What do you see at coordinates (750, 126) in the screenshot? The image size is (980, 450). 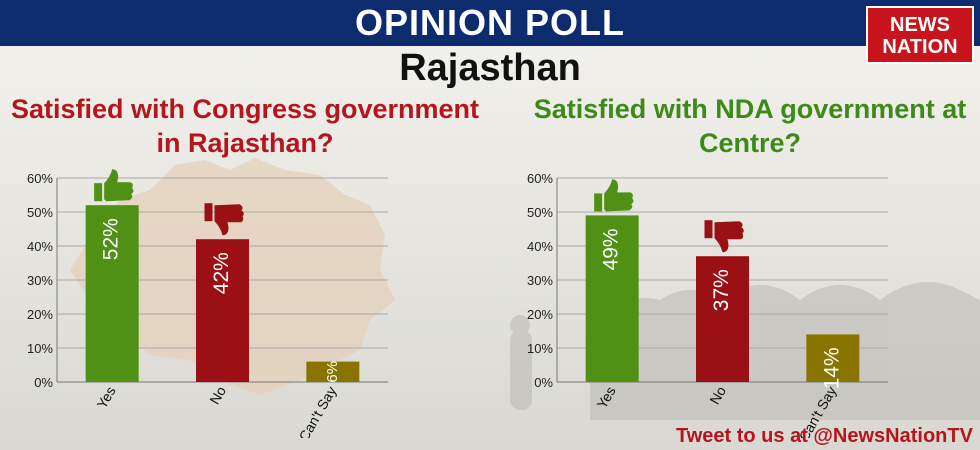 I see `chart2-question: Satisfied with NDA government at Centre?` at bounding box center [750, 126].